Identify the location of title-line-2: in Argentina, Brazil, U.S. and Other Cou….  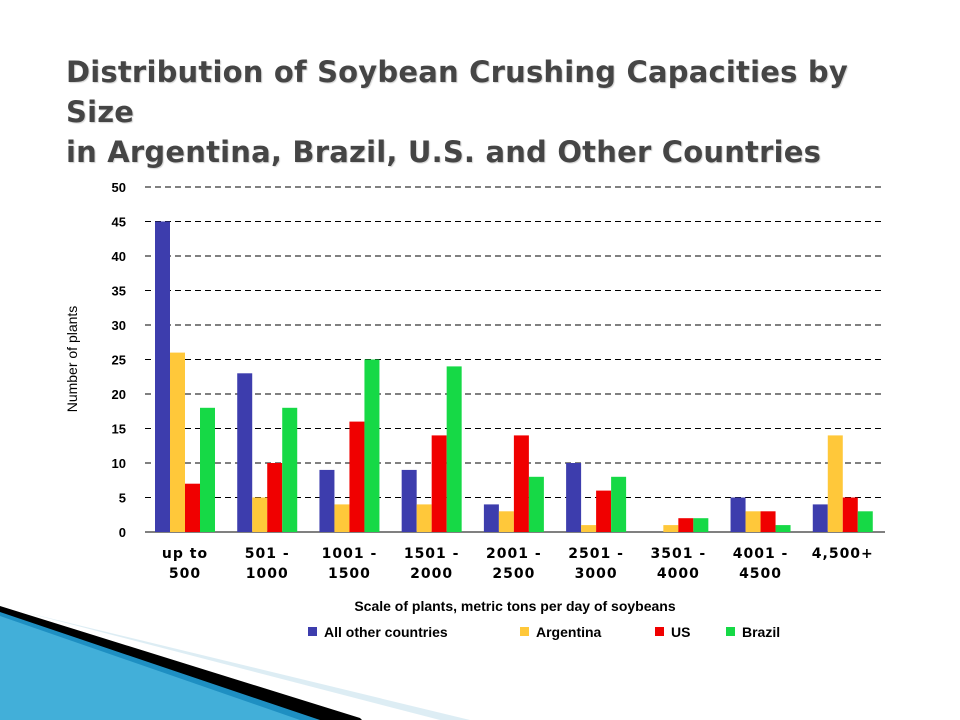
(444, 152).